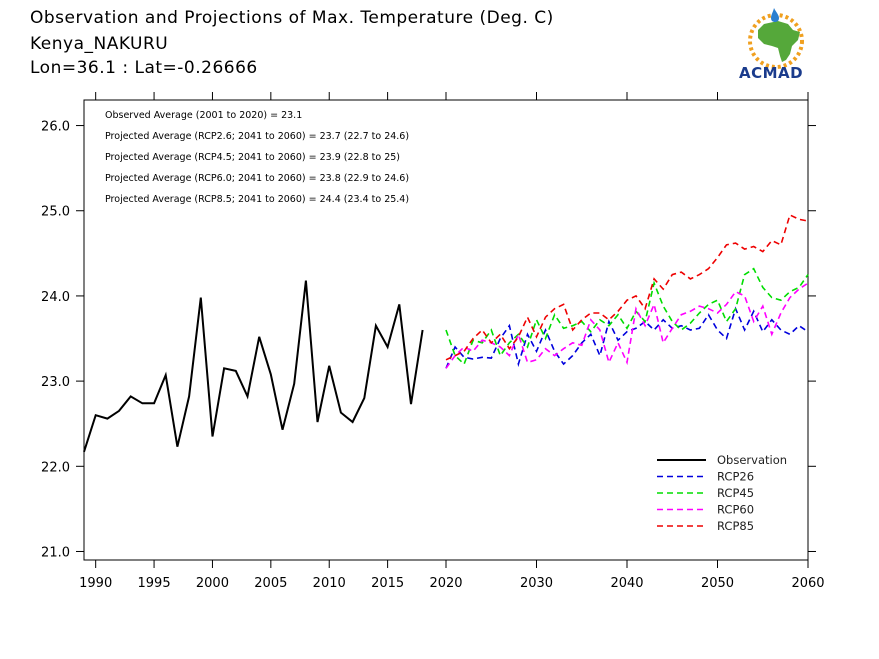 This screenshot has height=659, width=879. Describe the element at coordinates (735, 493) in the screenshot. I see `legend-label: RCP45` at that location.